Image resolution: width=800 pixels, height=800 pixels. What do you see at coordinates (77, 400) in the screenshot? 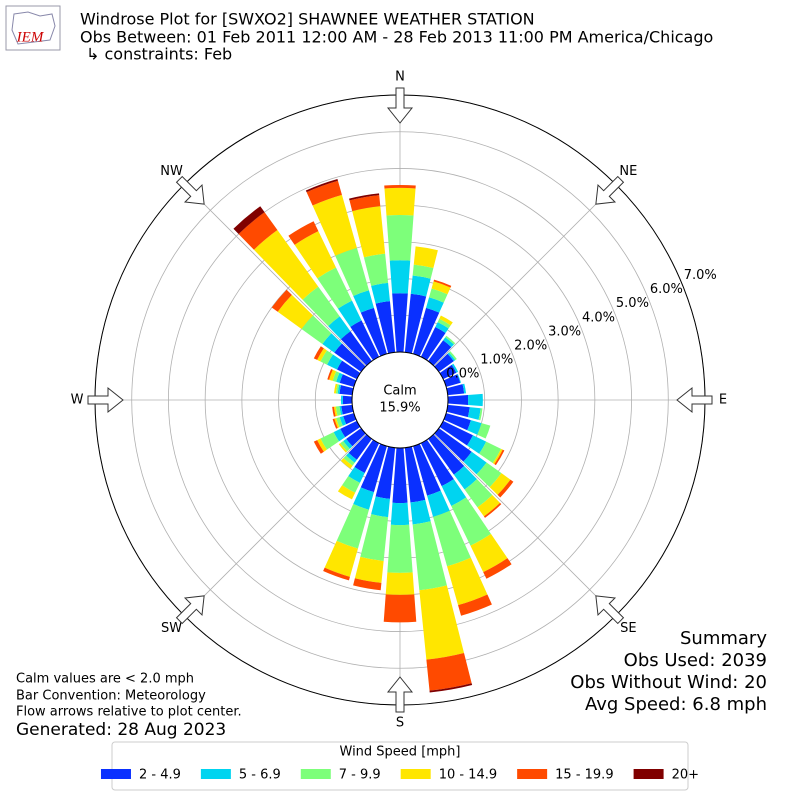
I see `direction-label: W` at bounding box center [77, 400].